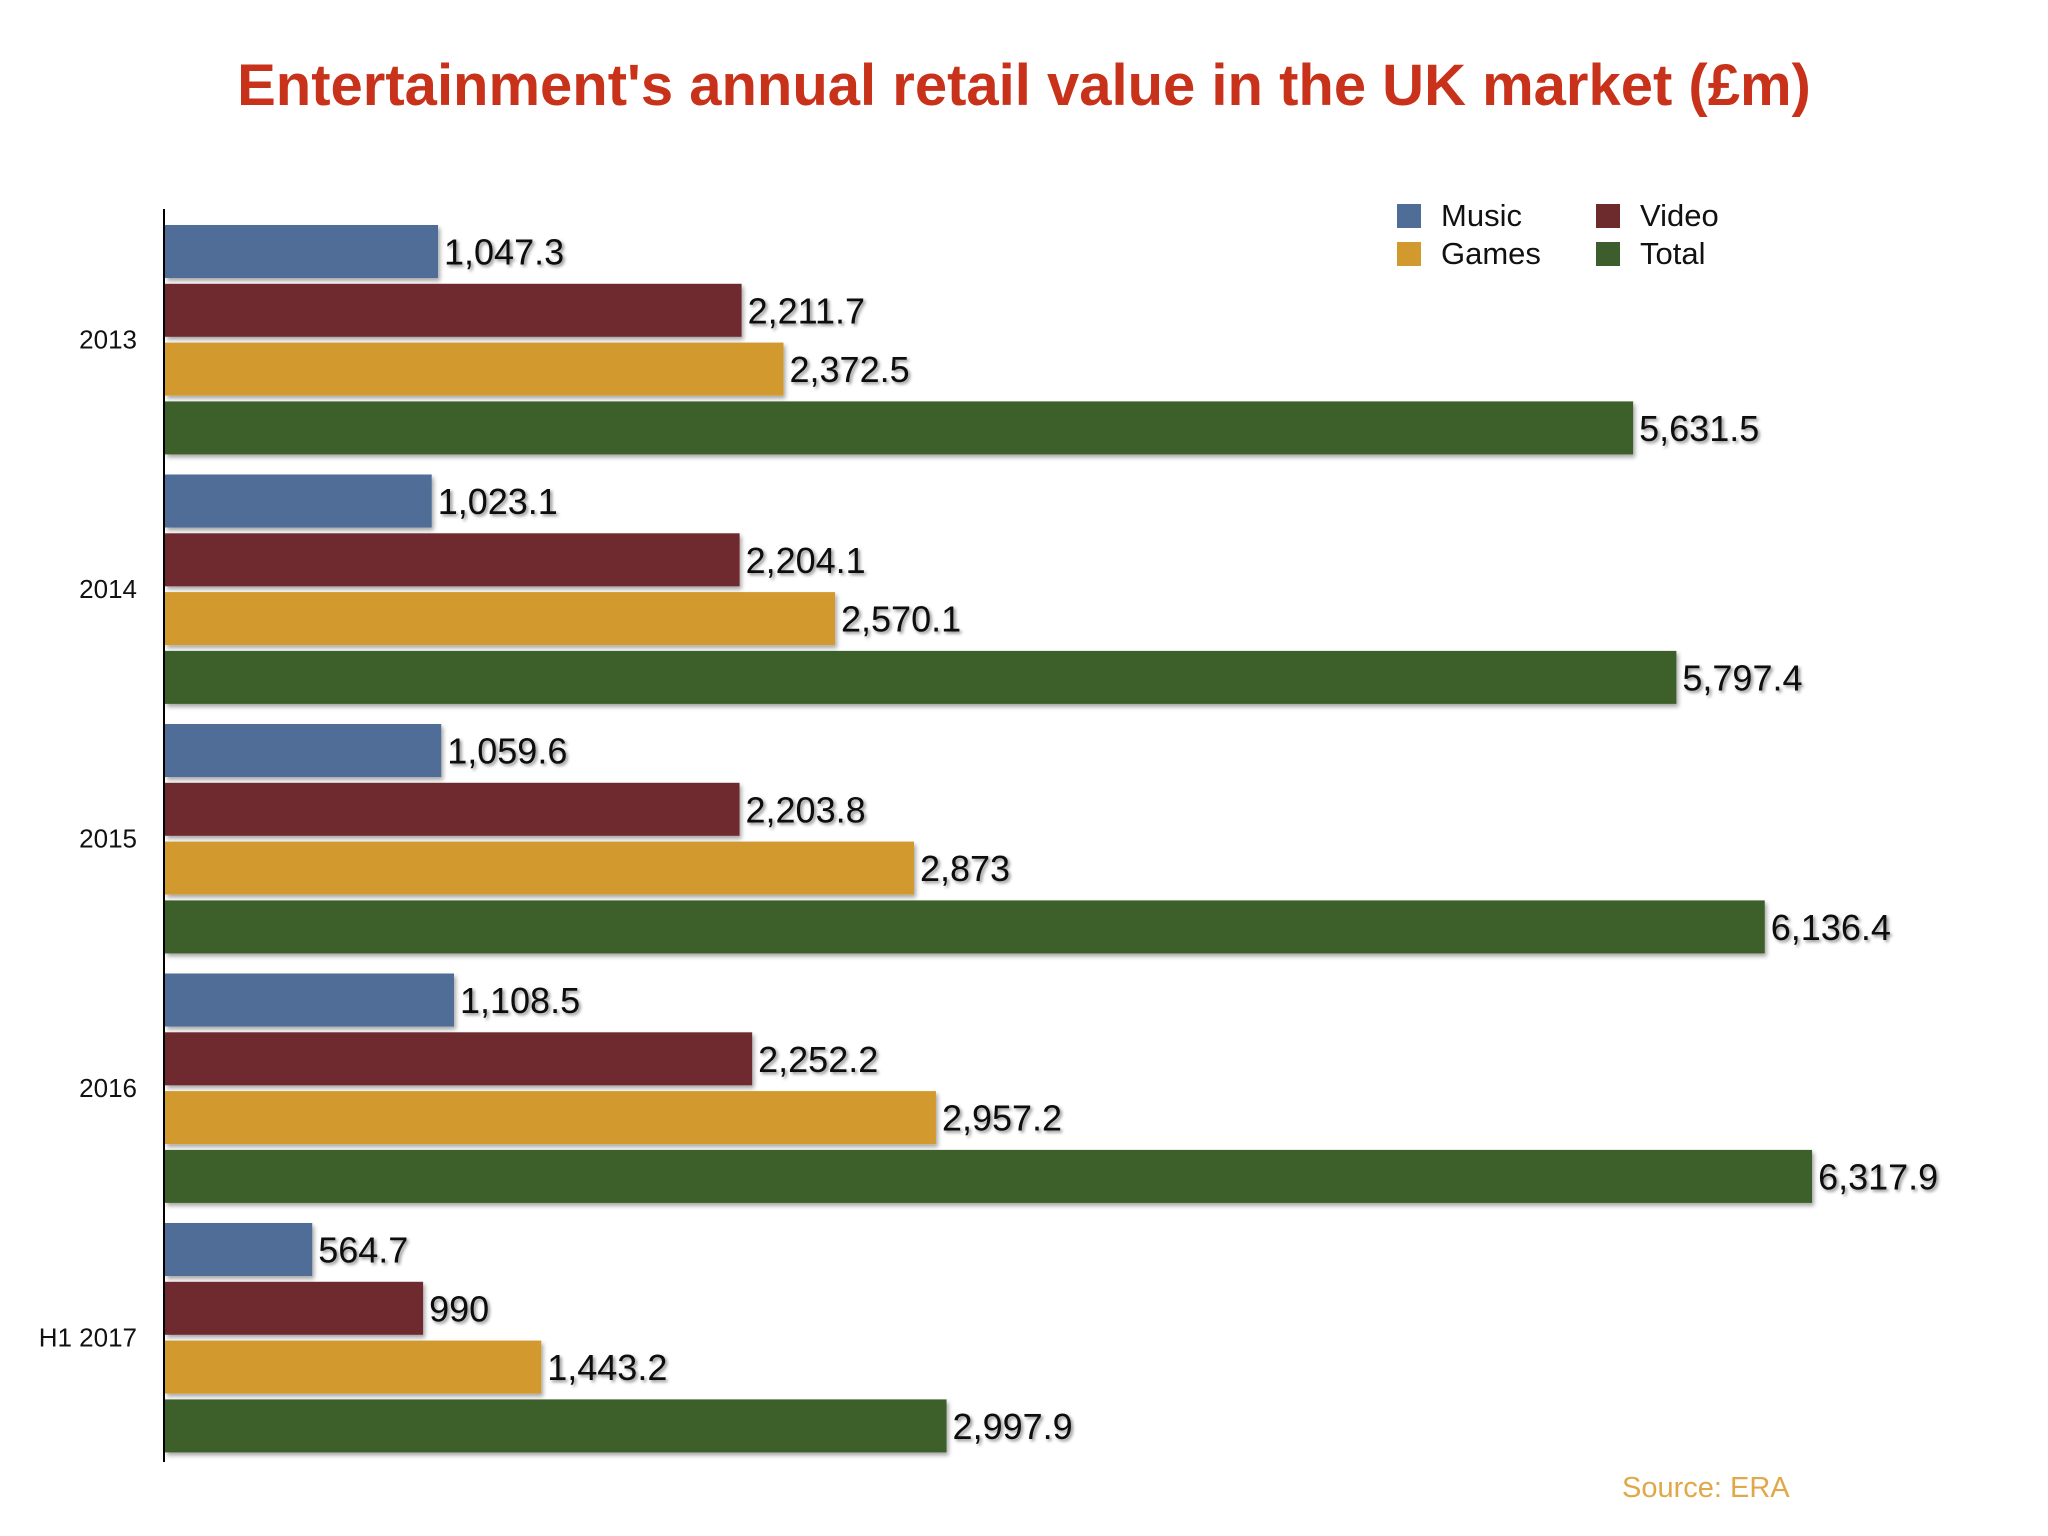  I want to click on legend-item-music: Music, so click(1459, 216).